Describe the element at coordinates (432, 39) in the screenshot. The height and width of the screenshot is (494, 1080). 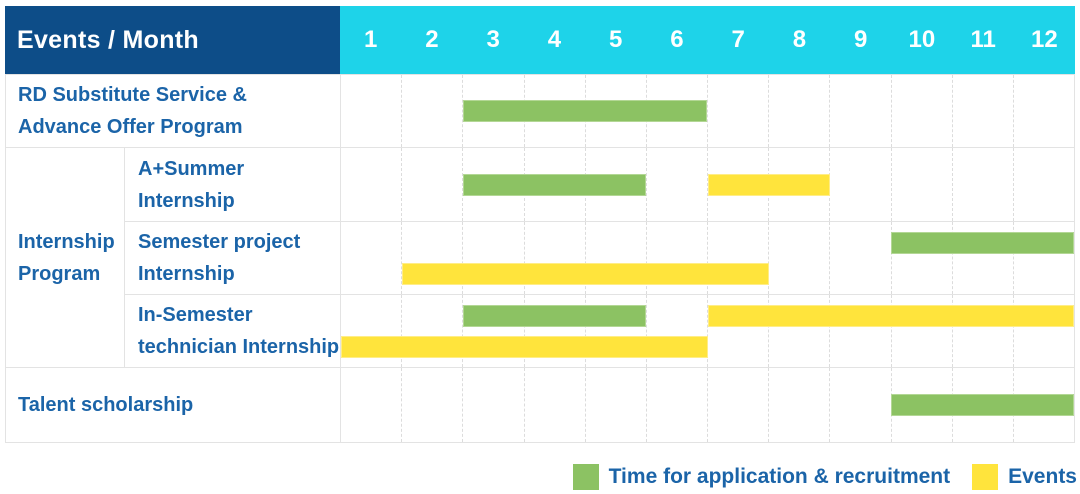
I see `month-number: 2` at that location.